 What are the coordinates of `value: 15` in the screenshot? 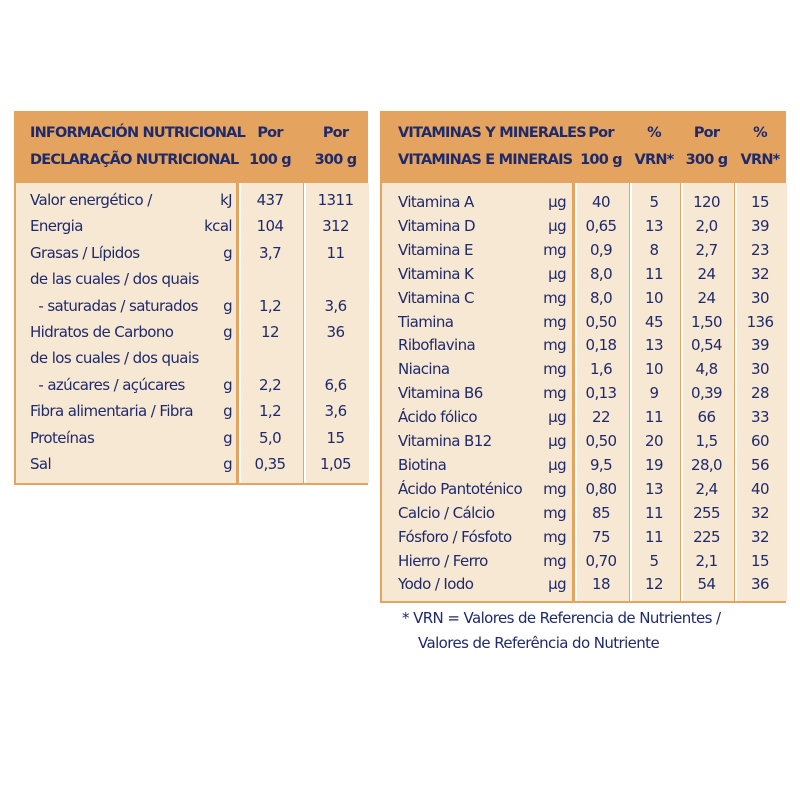 It's located at (760, 202).